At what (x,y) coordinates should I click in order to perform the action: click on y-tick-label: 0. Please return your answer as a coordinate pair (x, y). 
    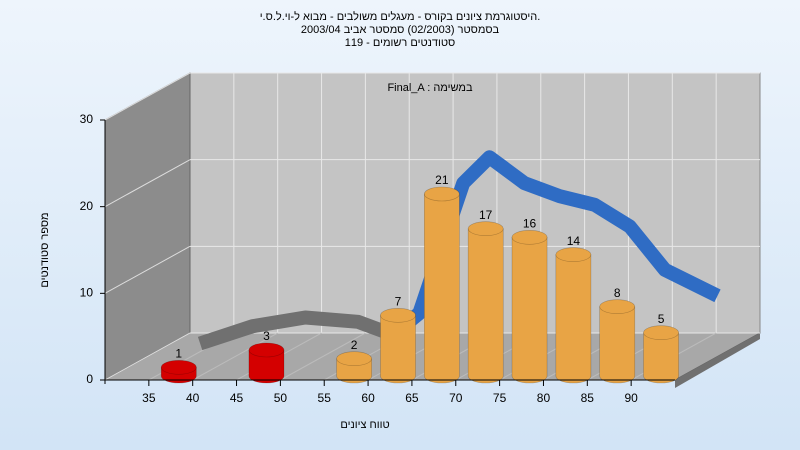
    Looking at the image, I should click on (89, 379).